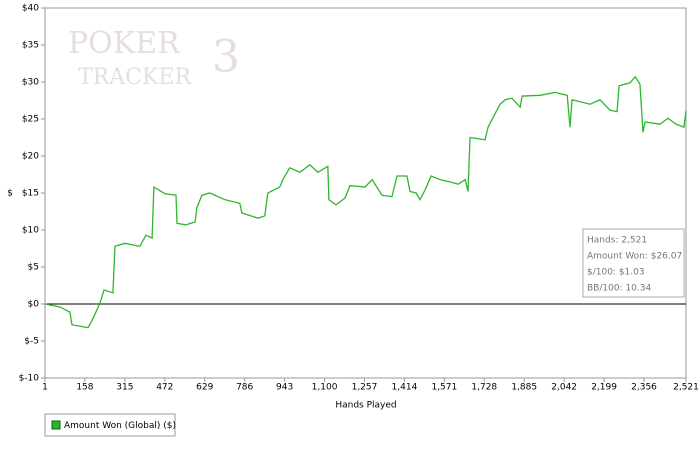 This screenshot has height=450, width=700. I want to click on x-tick-label: 2,199, so click(604, 388).